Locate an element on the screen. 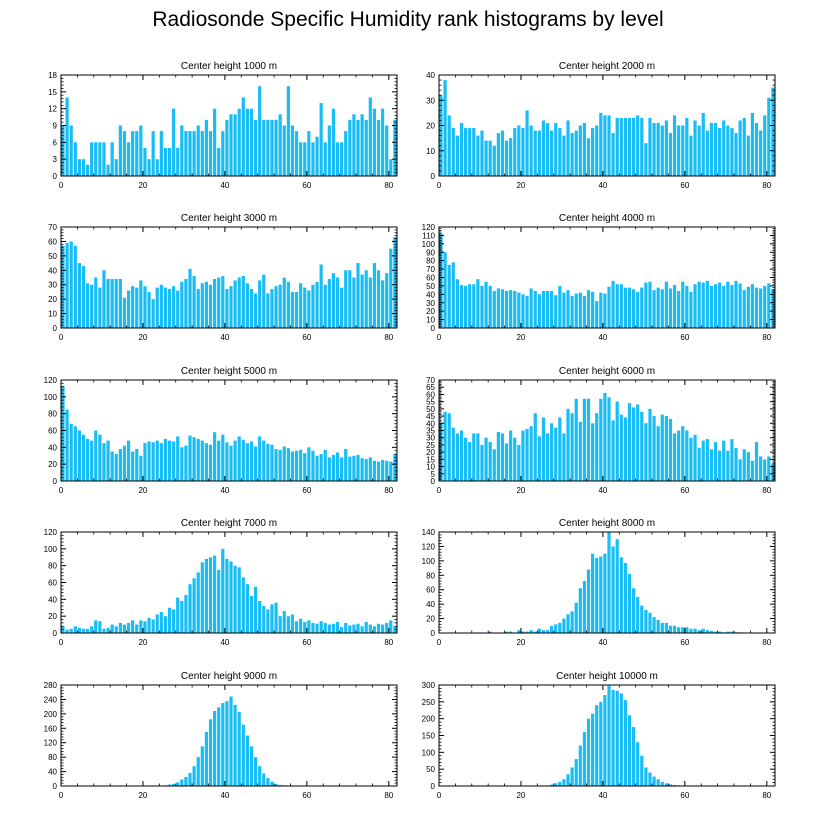 This screenshot has height=824, width=816. panel-title: Center height 7000 m is located at coordinates (229, 523).